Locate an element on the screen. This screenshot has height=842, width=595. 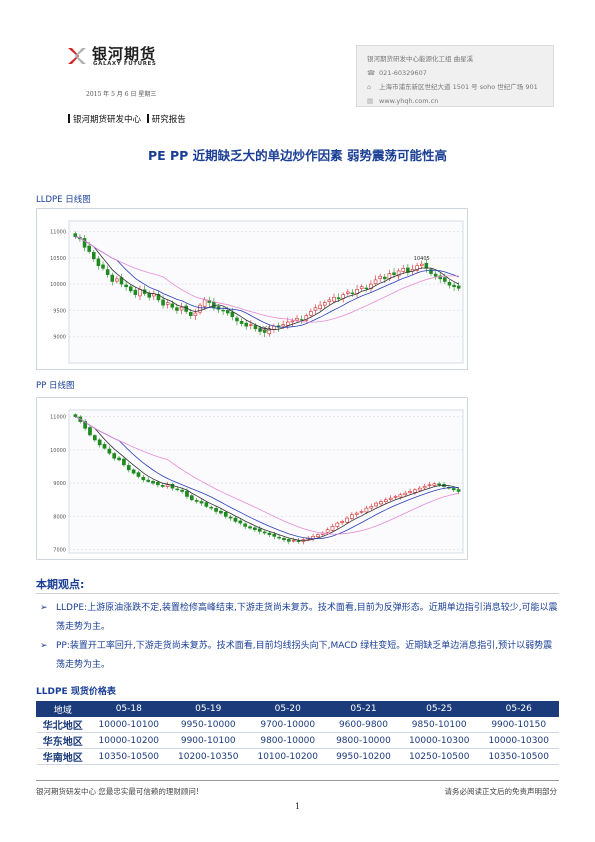
page-title: PE PP 近期缺乏大的单边炒作因素 弱势震荡可能性高 is located at coordinates (297, 155).